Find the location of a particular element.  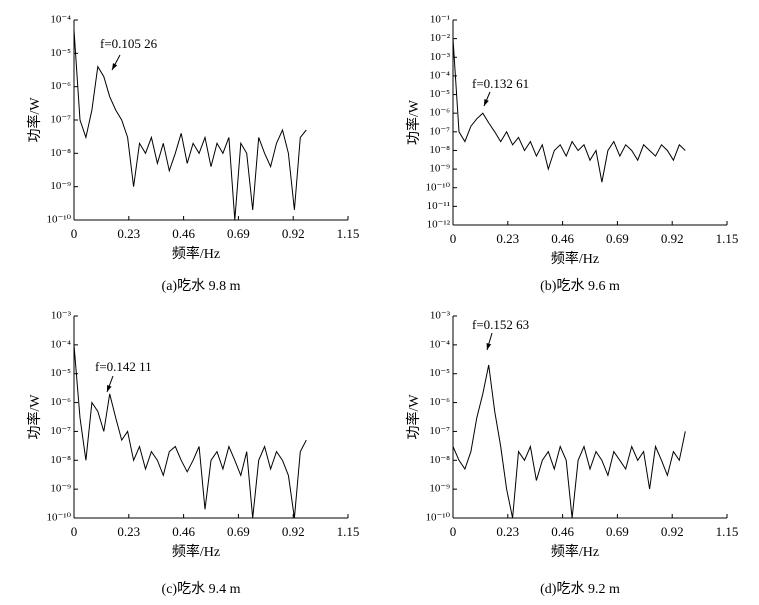

caption: (c)吃水 9.4 m is located at coordinates (201, 589).